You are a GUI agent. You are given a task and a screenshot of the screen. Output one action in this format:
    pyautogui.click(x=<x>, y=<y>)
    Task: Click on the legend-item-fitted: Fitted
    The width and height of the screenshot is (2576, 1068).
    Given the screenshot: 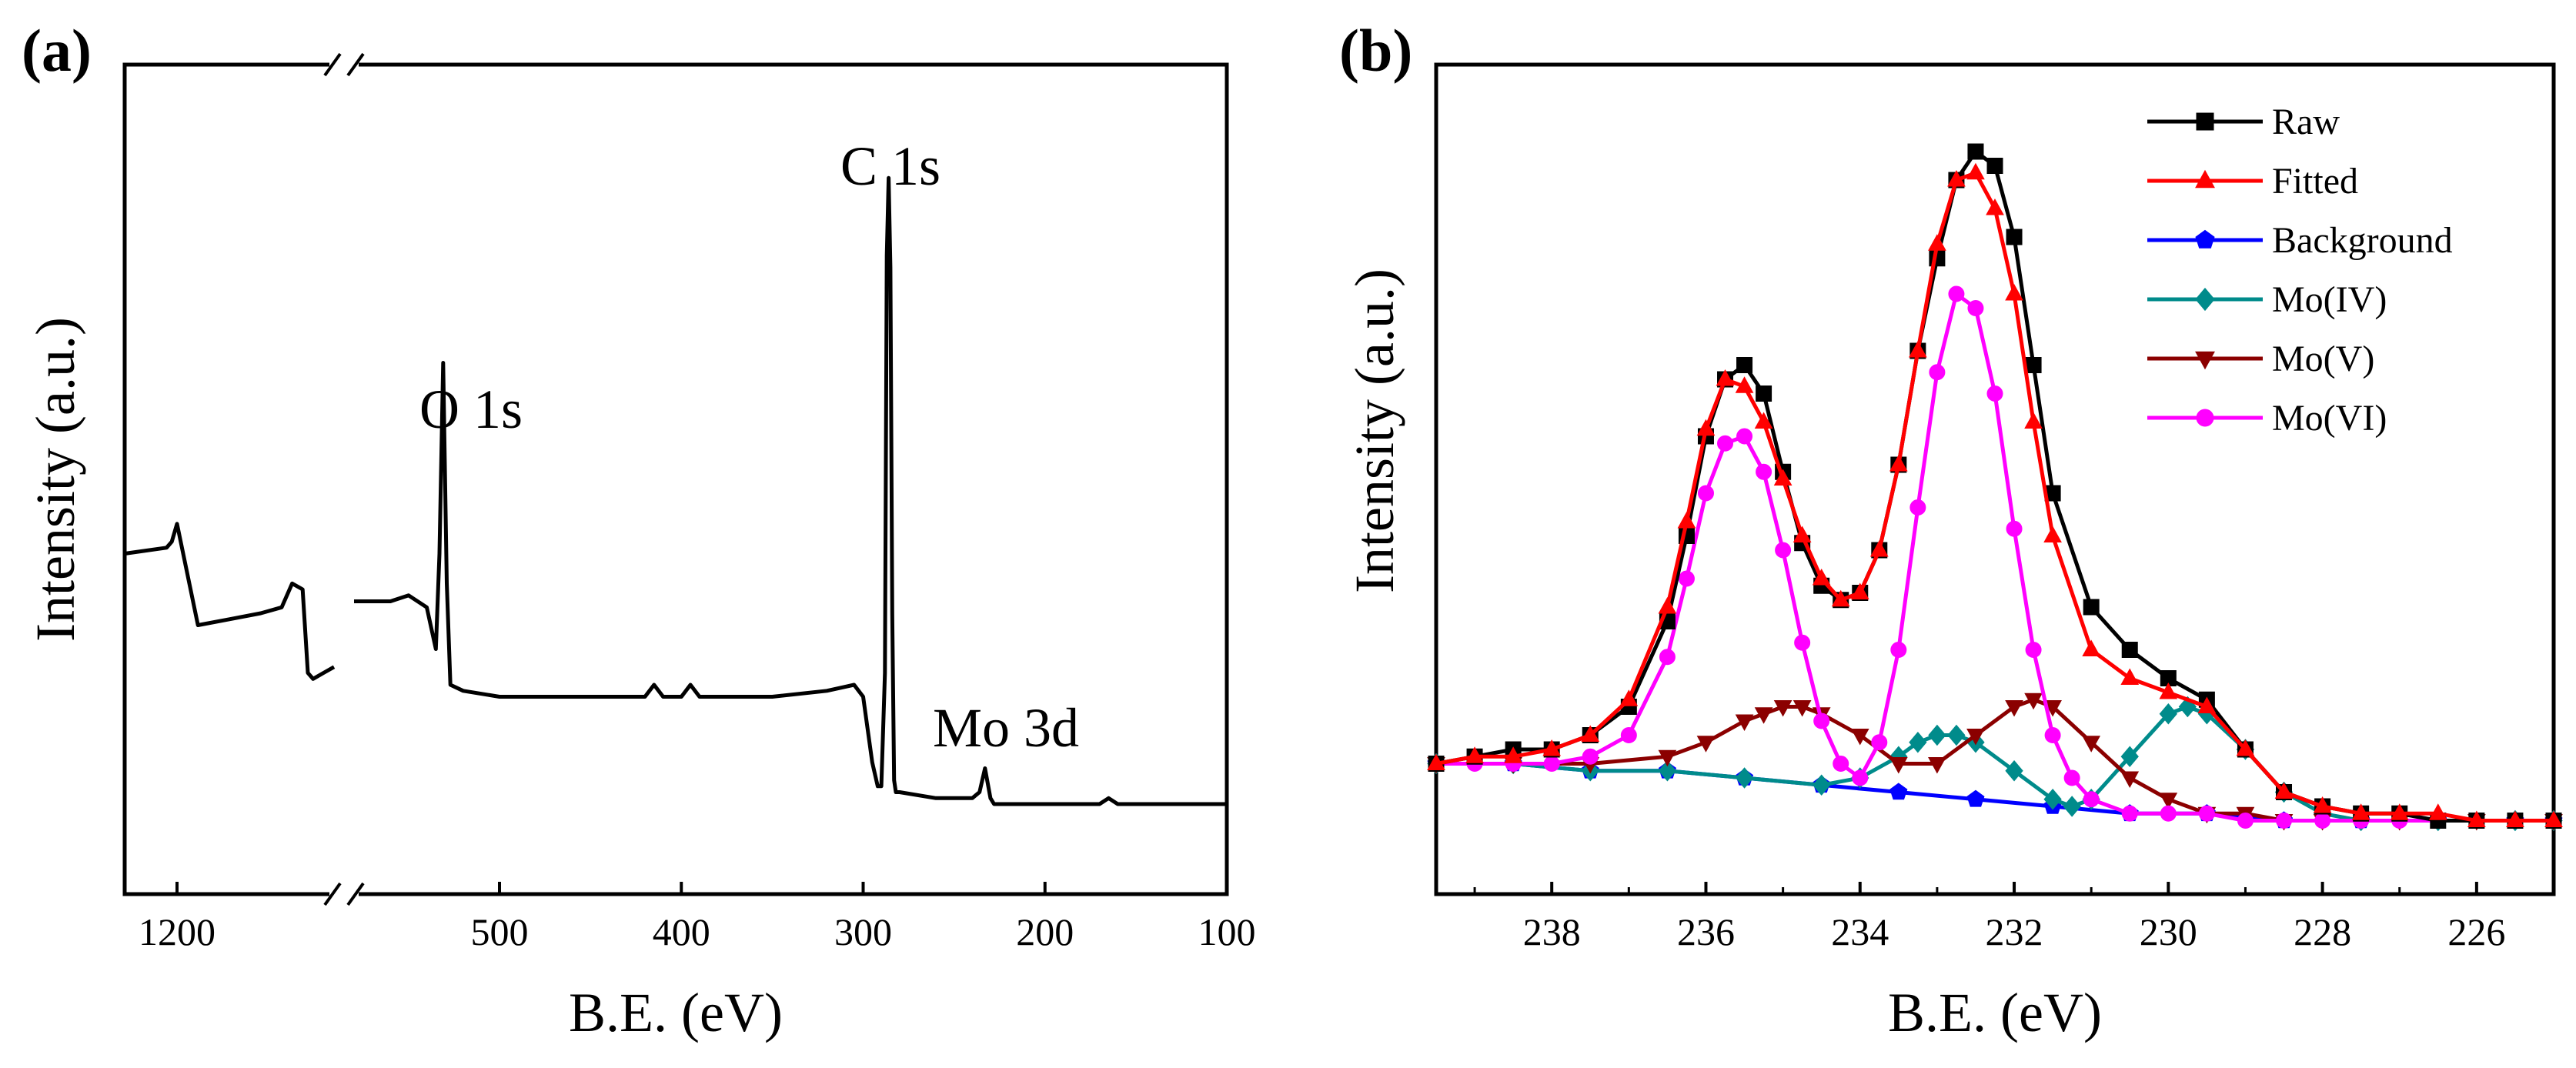 What is the action you would take?
    pyautogui.click(x=2252, y=181)
    